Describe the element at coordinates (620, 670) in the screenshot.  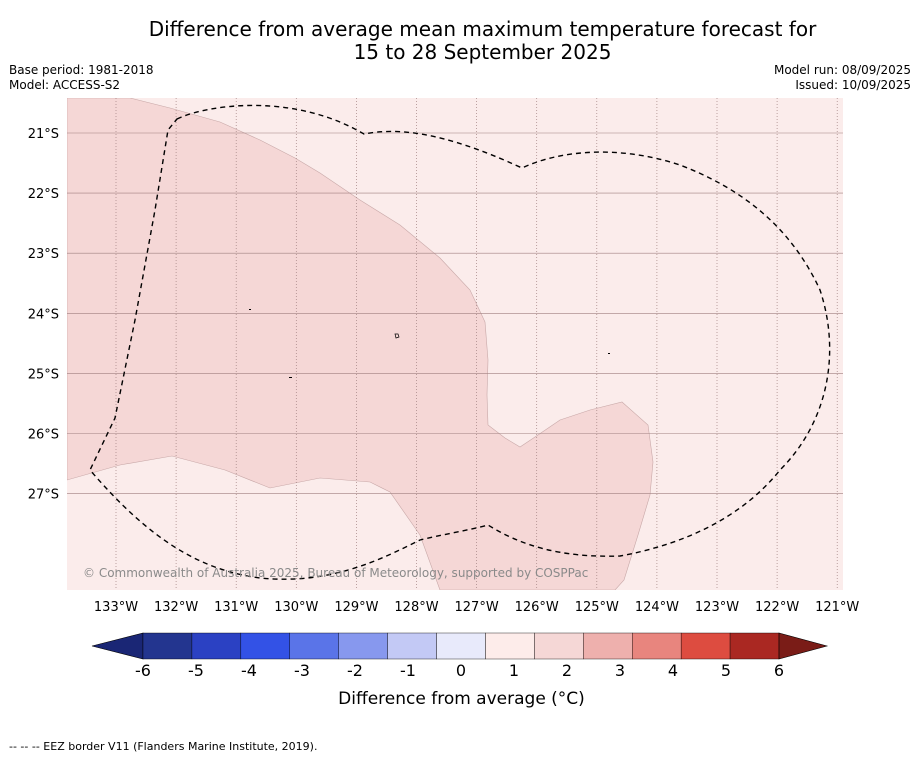
I see `colorbar-tick-label: 3` at that location.